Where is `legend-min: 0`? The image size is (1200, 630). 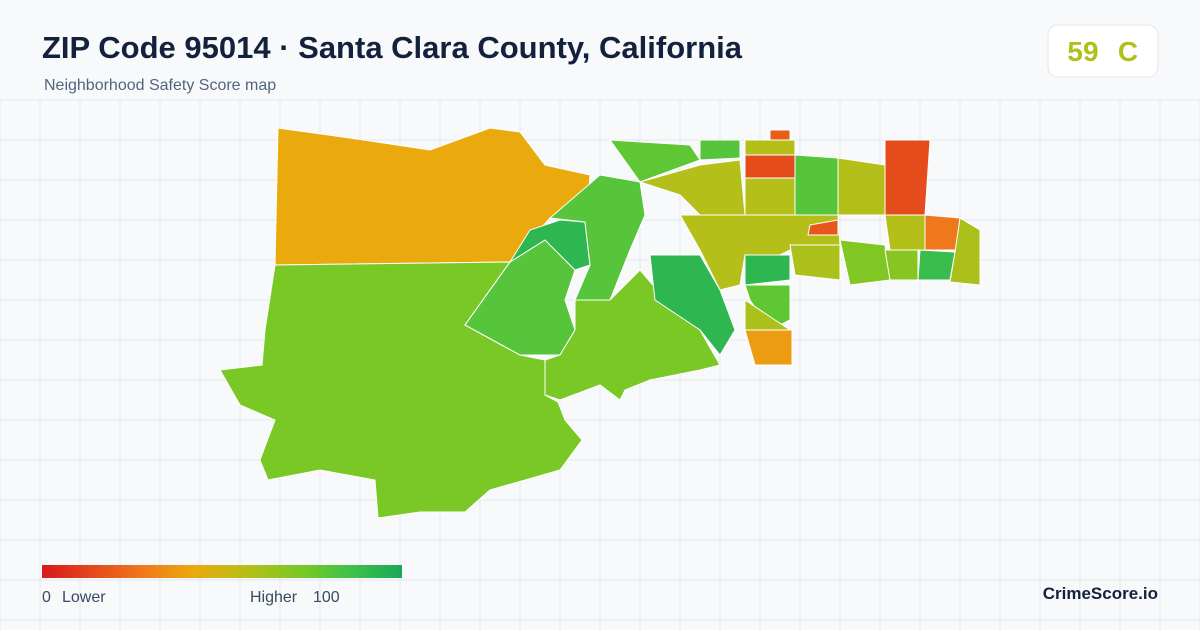 legend-min: 0 is located at coordinates (46, 597).